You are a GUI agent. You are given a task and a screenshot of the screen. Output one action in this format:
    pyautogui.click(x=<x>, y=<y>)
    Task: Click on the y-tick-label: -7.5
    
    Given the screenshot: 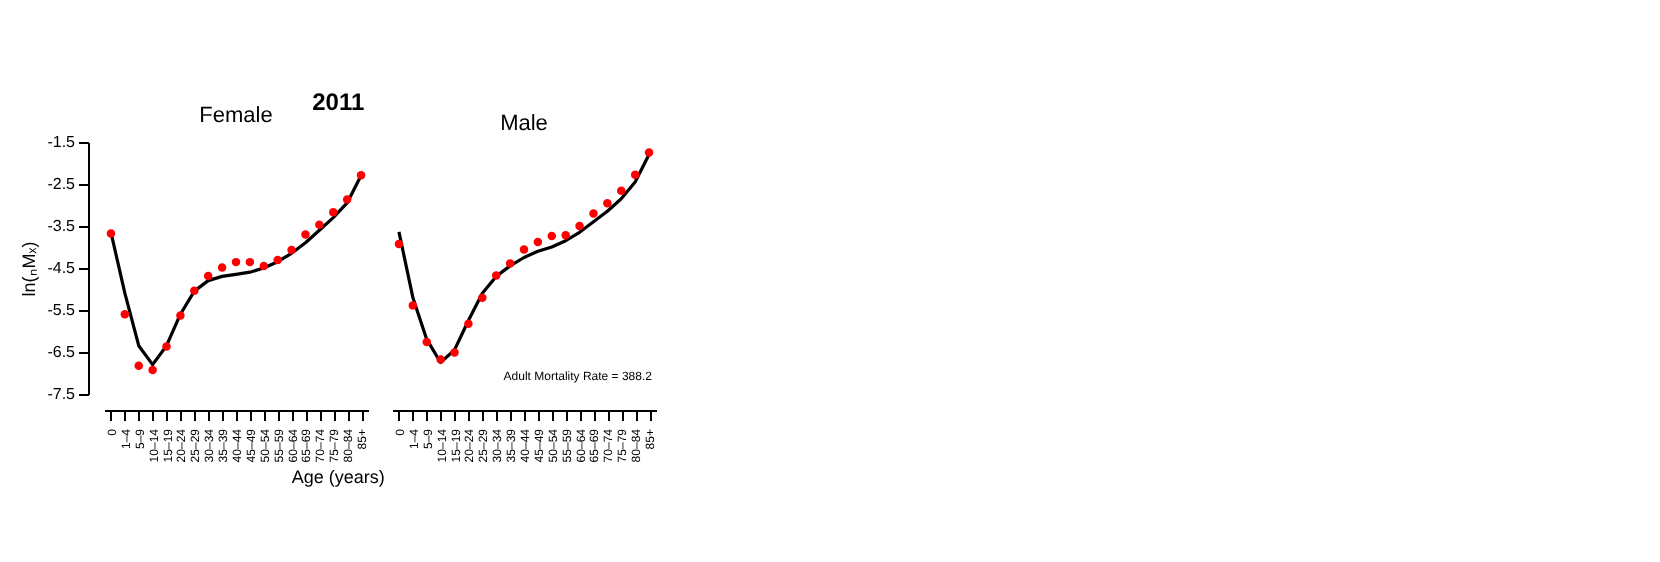 What is the action you would take?
    pyautogui.click(x=62, y=394)
    